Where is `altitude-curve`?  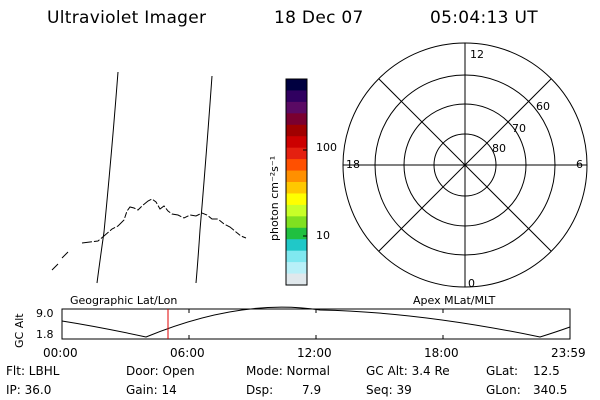 altitude-curve is located at coordinates (316, 322).